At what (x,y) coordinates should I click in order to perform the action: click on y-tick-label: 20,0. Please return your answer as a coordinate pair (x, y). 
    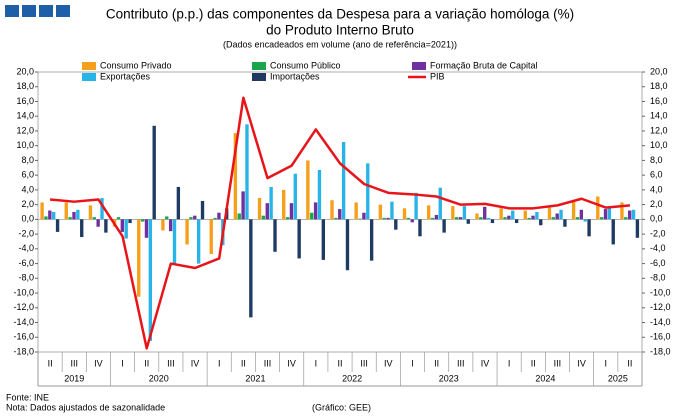
    Looking at the image, I should click on (25, 71).